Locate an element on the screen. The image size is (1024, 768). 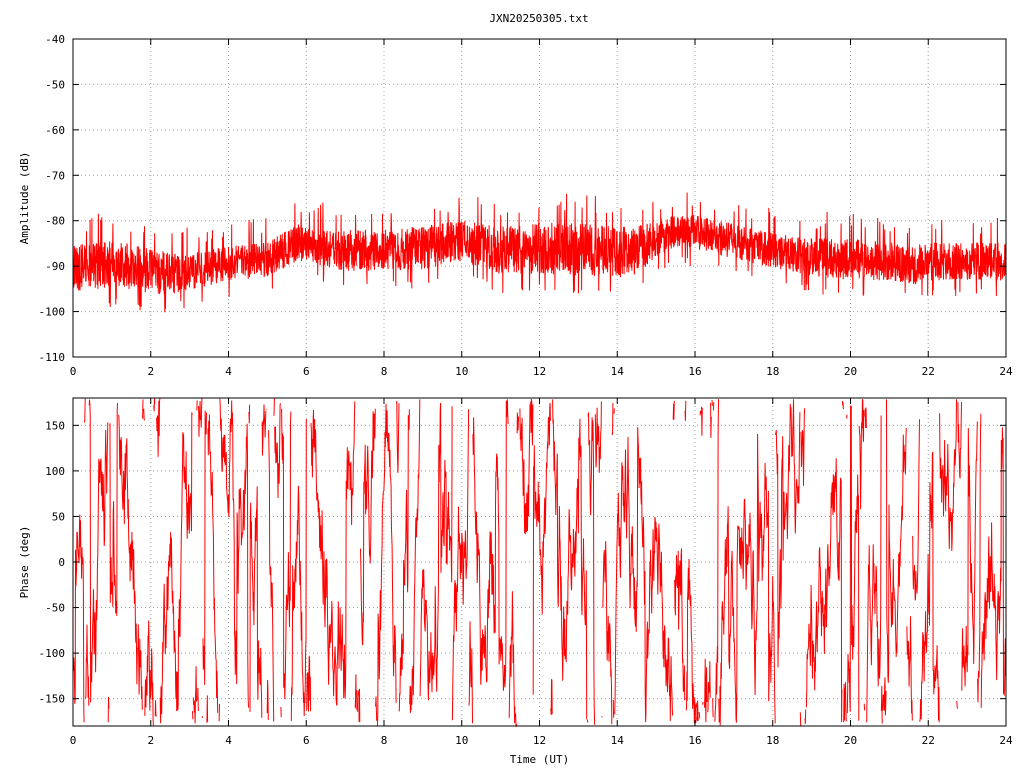
amplitude-y-tick-label: -60 is located at coordinates (55, 130).